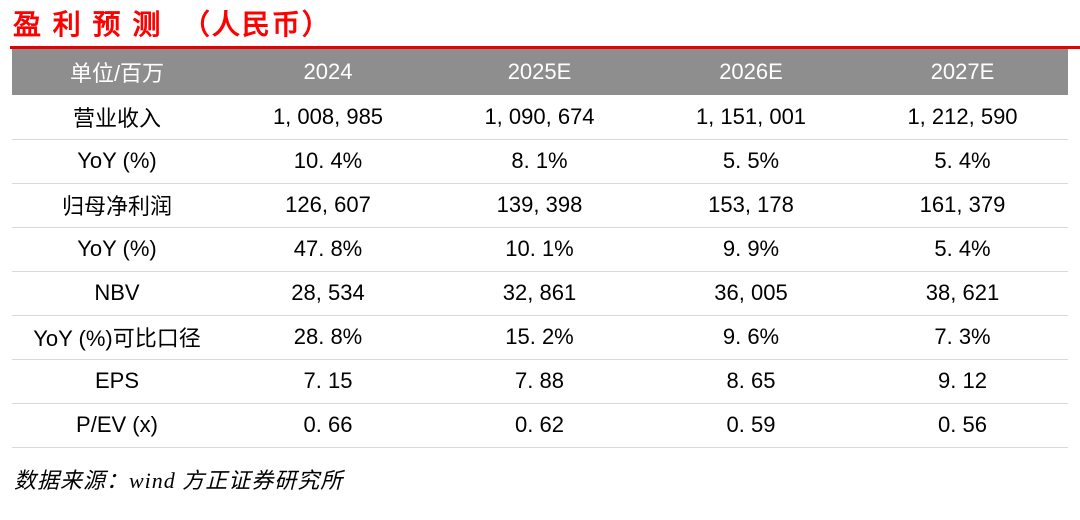 The height and width of the screenshot is (520, 1080). Describe the element at coordinates (751, 117) in the screenshot. I see `value-cell: 1, 151, 001` at that location.